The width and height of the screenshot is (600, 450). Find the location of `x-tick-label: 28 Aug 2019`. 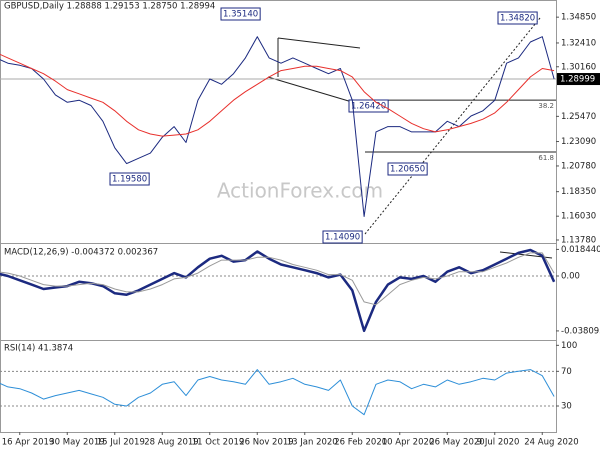

x-tick-label: 28 Aug 2019 is located at coordinates (171, 443).